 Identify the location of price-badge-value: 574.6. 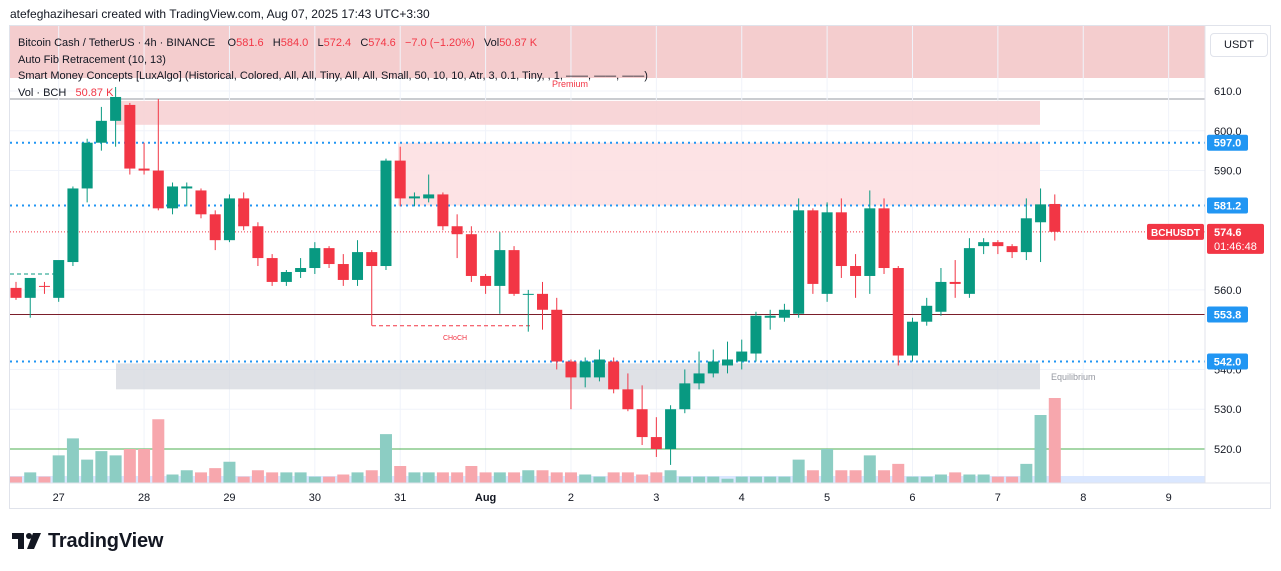
(1228, 233).